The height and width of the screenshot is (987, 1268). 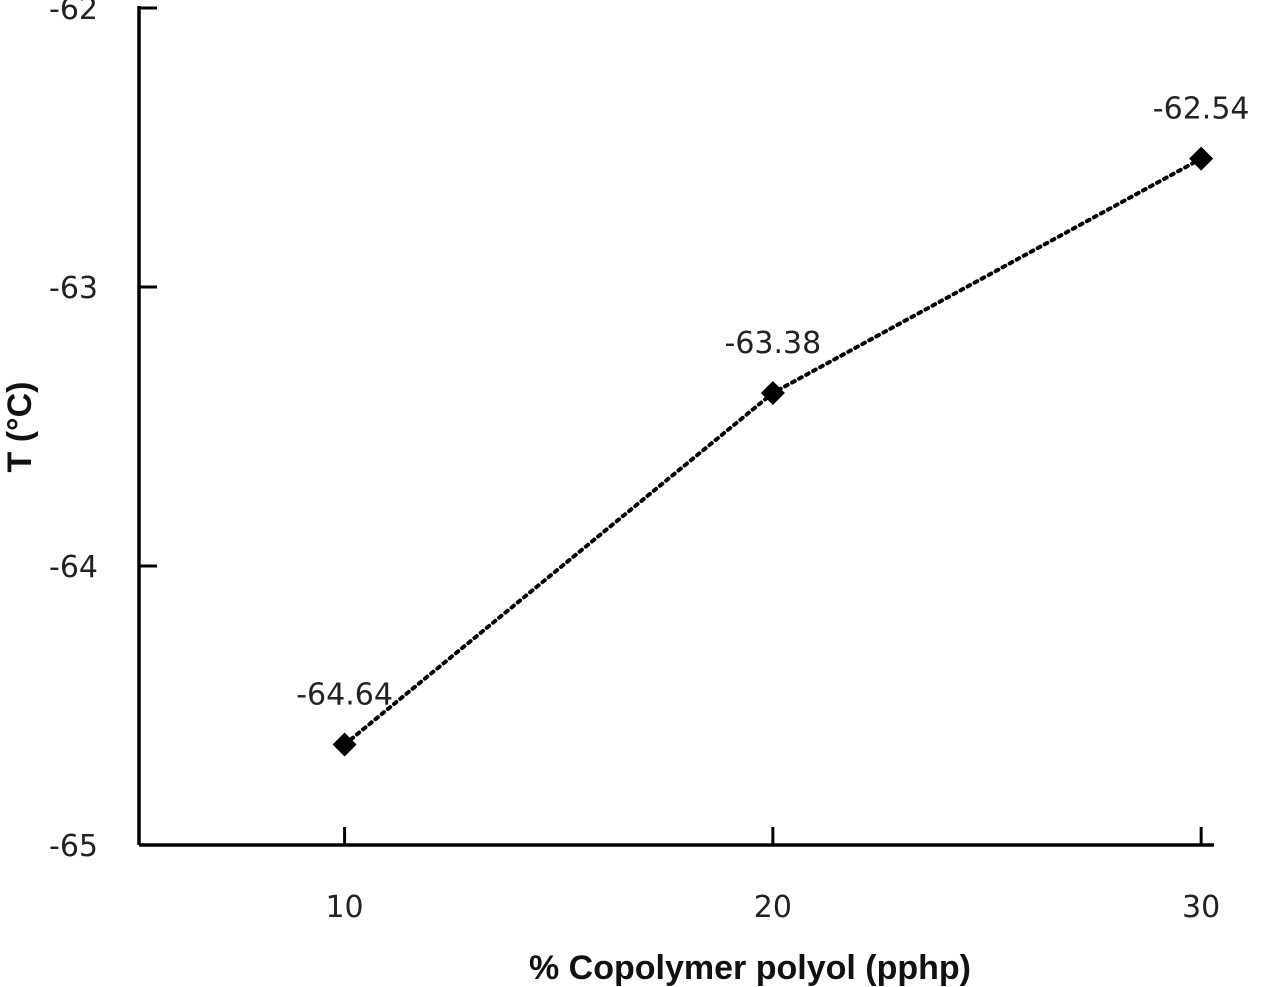 I want to click on y-tick-label: -64, so click(x=73, y=567).